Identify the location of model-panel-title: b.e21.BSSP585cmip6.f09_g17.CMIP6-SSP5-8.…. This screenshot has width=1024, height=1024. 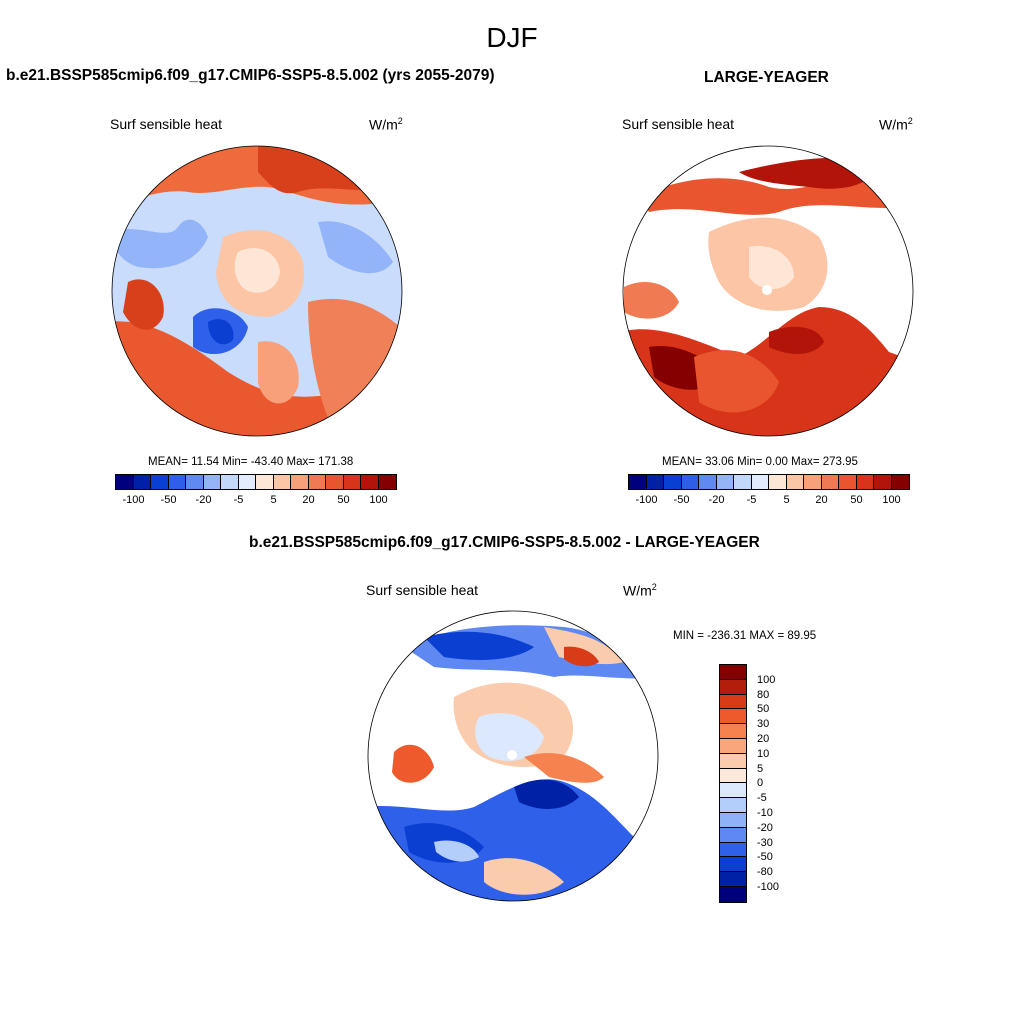
(250, 75).